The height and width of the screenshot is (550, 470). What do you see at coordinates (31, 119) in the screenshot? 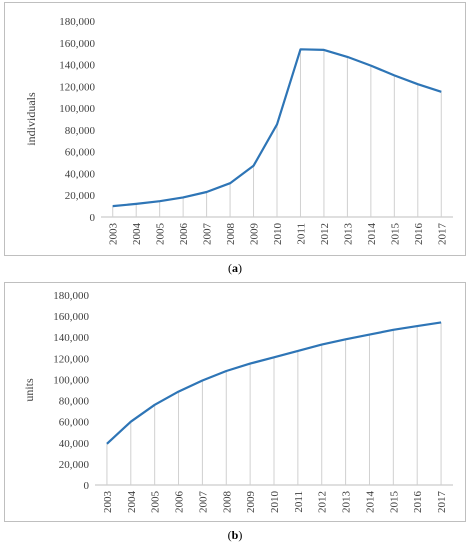
I see `y-axis-label: individuals` at bounding box center [31, 119].